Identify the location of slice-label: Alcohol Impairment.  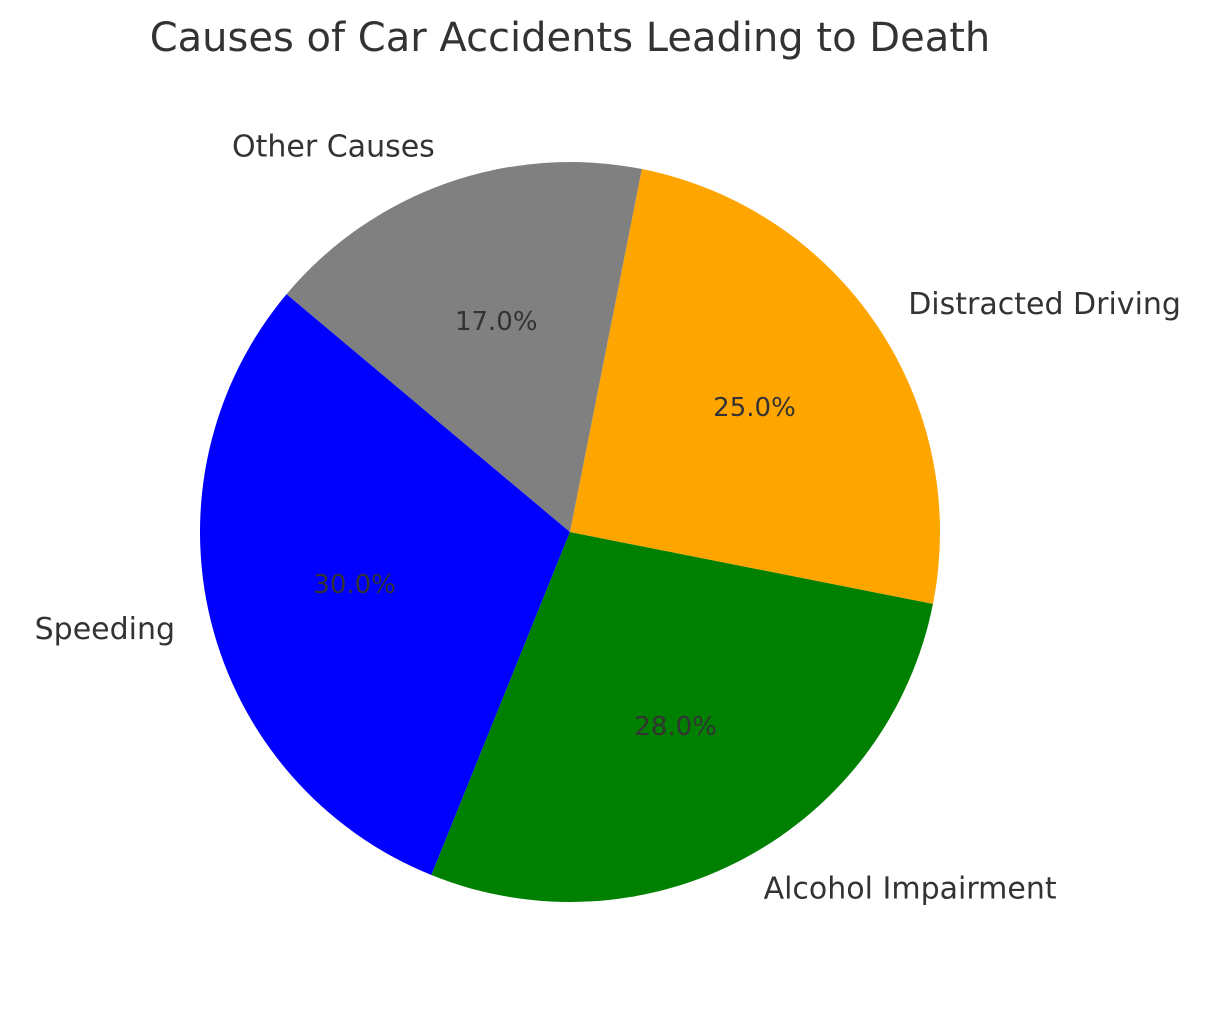
(910, 889).